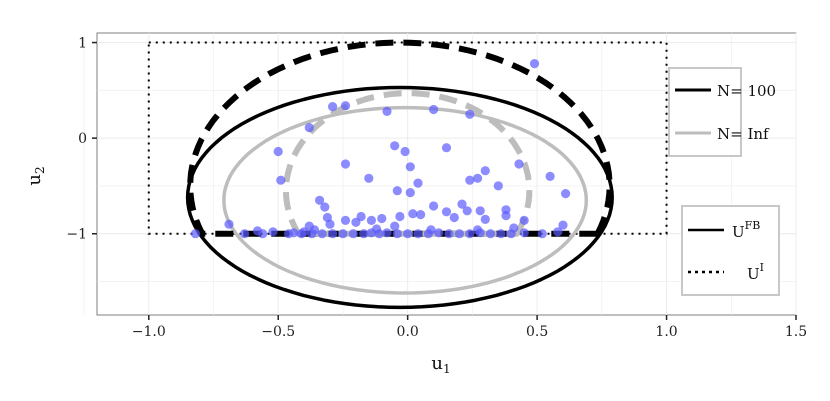 This screenshot has width=830, height=401. Describe the element at coordinates (743, 134) in the screenshot. I see `legend-label-ninf: N= Inf` at that location.